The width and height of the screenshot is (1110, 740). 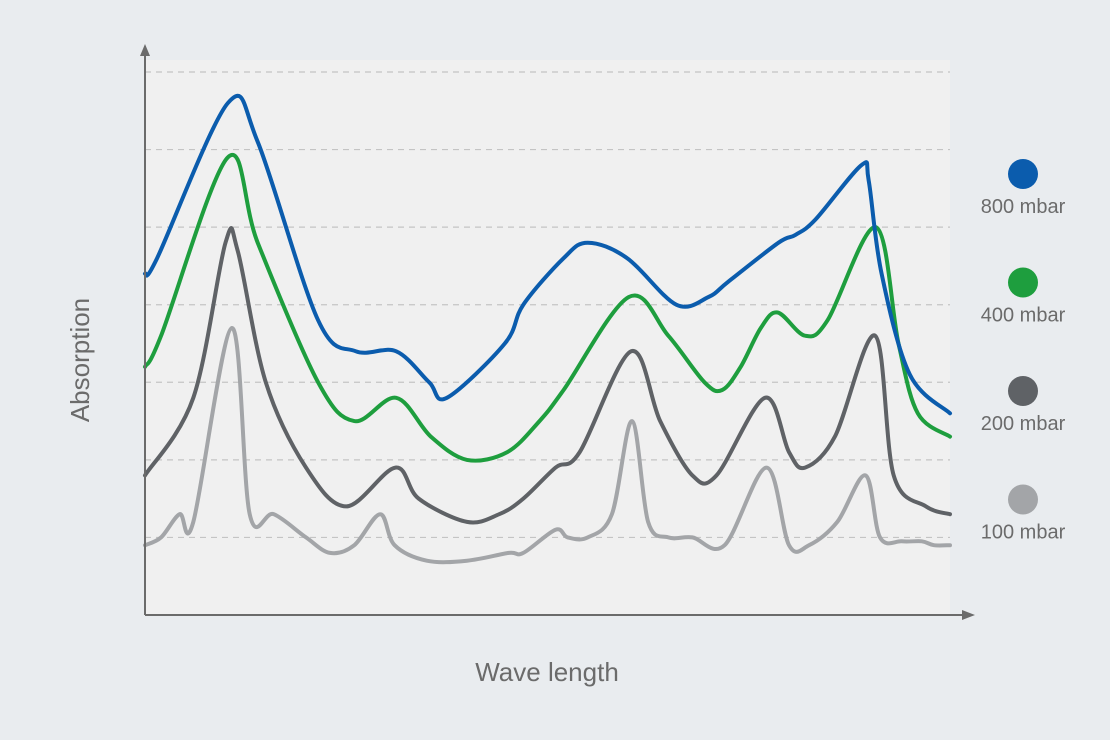 What do you see at coordinates (1023, 424) in the screenshot?
I see `legend-label: 200 mbar` at bounding box center [1023, 424].